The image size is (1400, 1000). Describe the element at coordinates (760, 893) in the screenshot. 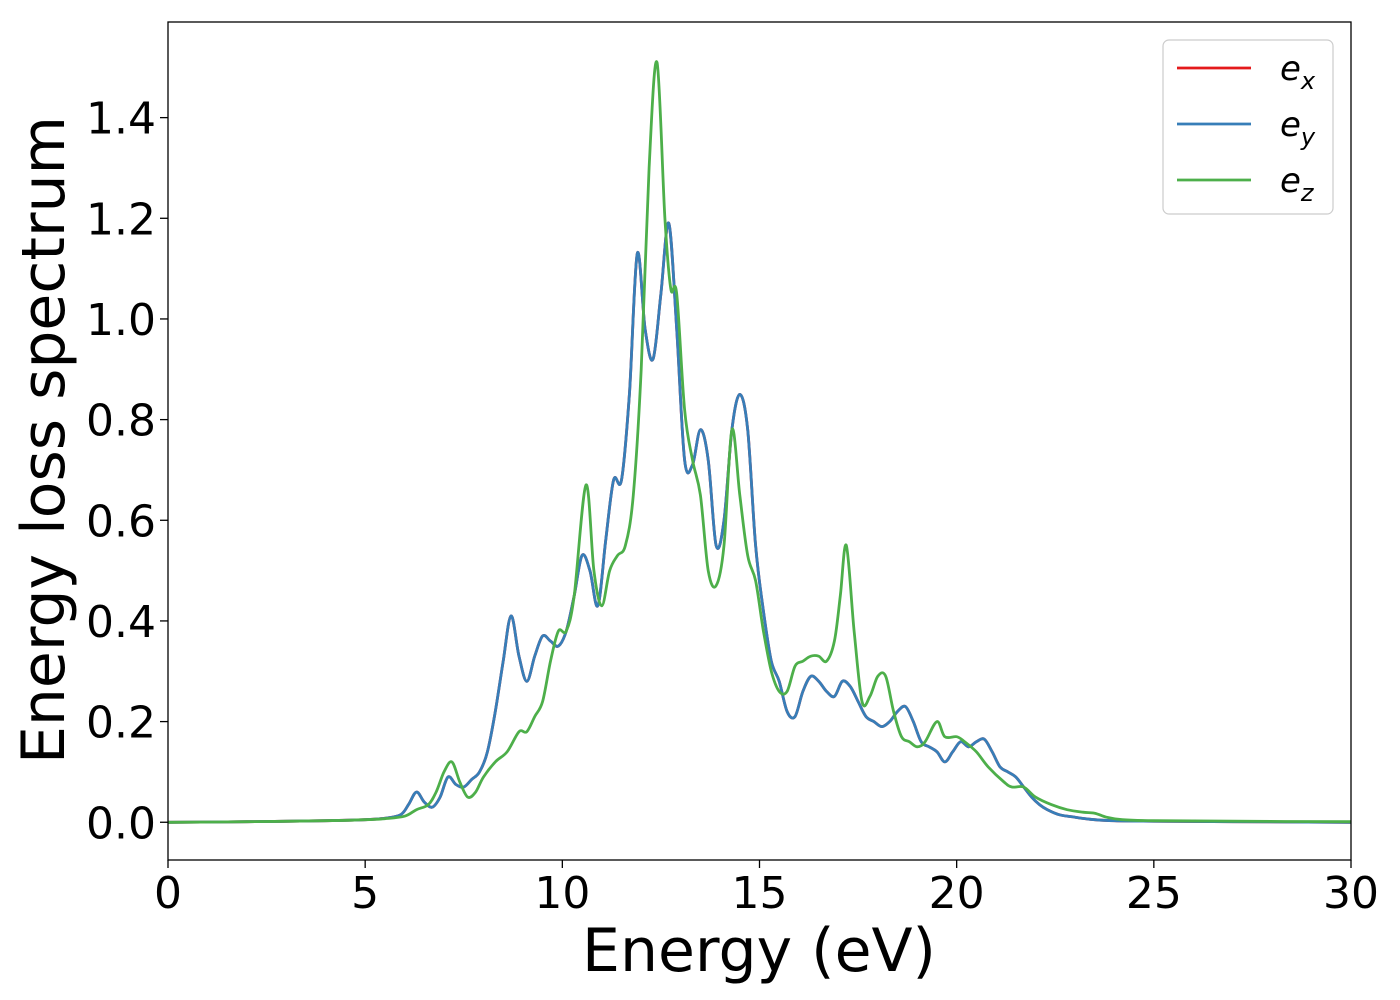

I see `x-tick-label: 15` at that location.